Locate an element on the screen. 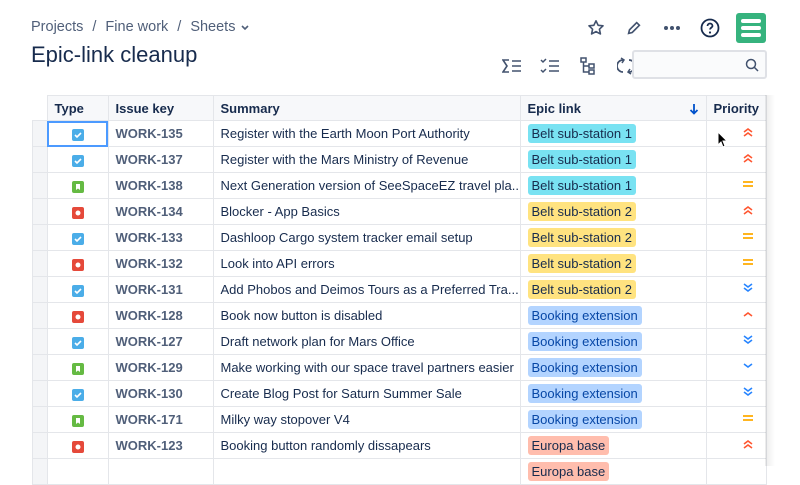 Image resolution: width=800 pixels, height=485 pixels. issue-key-cell: WORK-130 is located at coordinates (160, 393).